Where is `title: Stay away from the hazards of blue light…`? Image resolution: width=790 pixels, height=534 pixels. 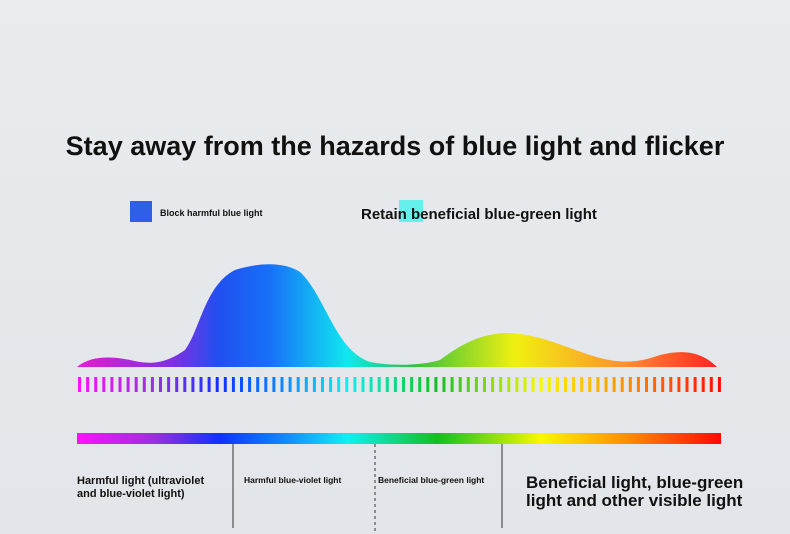 title: Stay away from the hazards of blue light… is located at coordinates (395, 146).